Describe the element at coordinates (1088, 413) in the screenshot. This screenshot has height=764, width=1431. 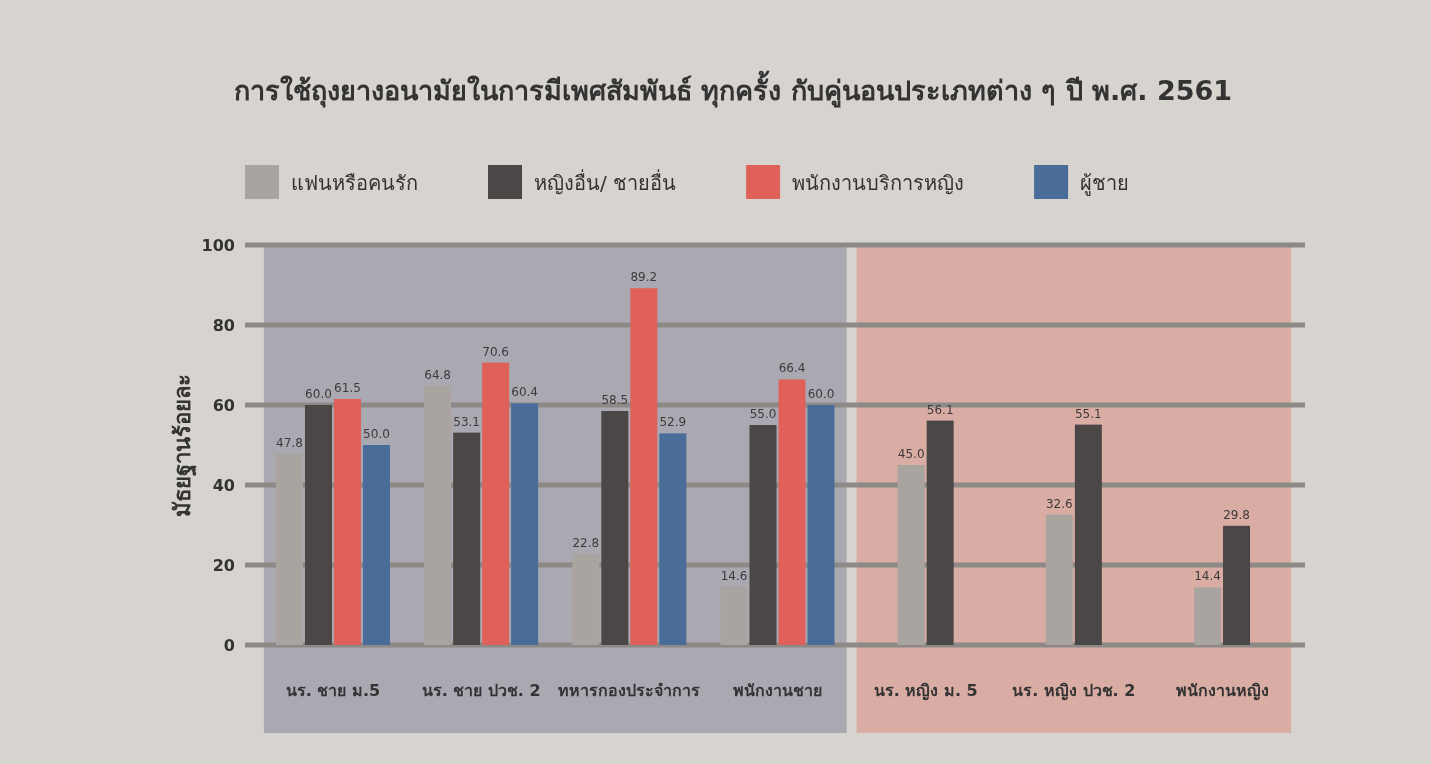
I see `data-label: 55.1` at that location.